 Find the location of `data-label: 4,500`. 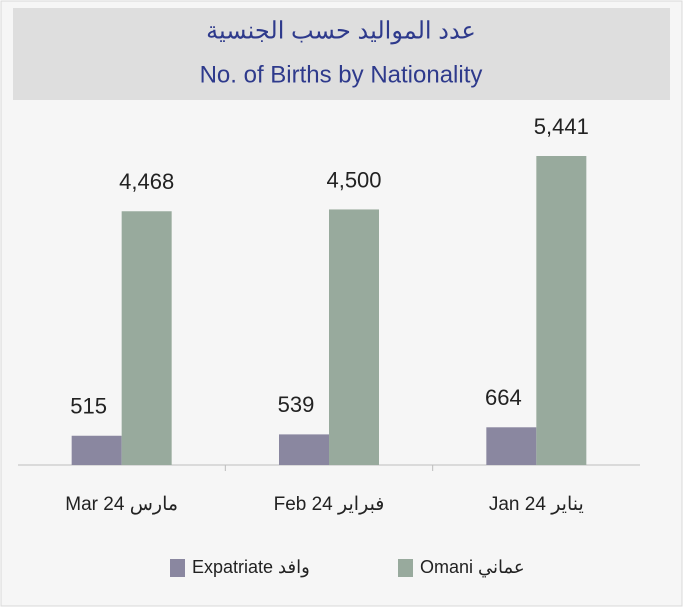

data-label: 4,500 is located at coordinates (353, 179).